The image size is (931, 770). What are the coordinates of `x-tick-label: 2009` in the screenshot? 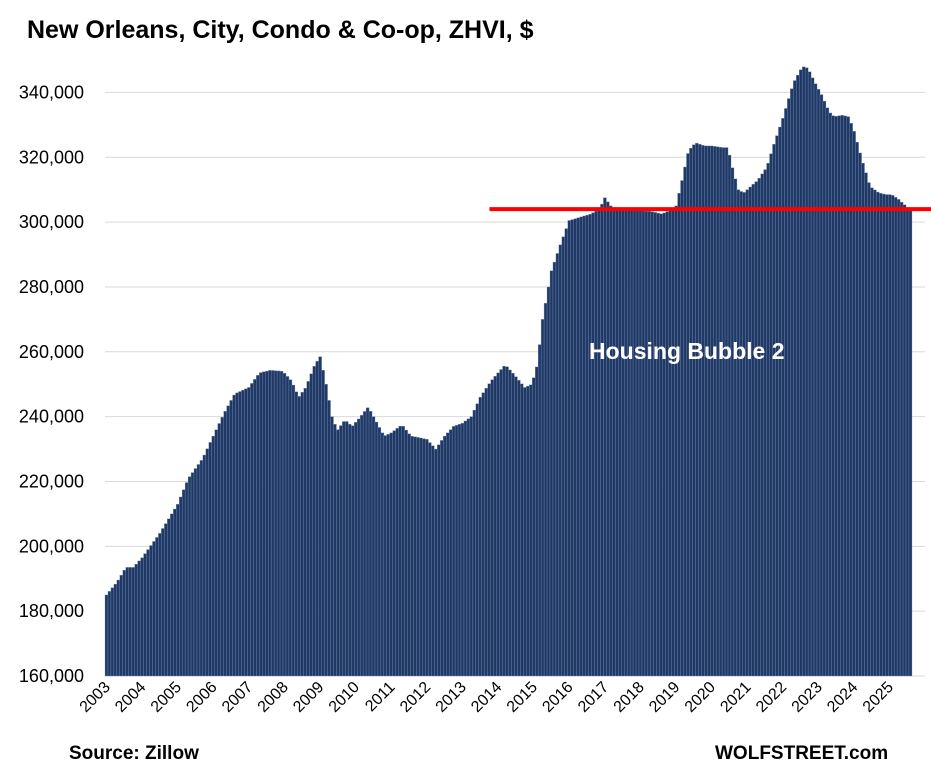 It's located at (308, 697).